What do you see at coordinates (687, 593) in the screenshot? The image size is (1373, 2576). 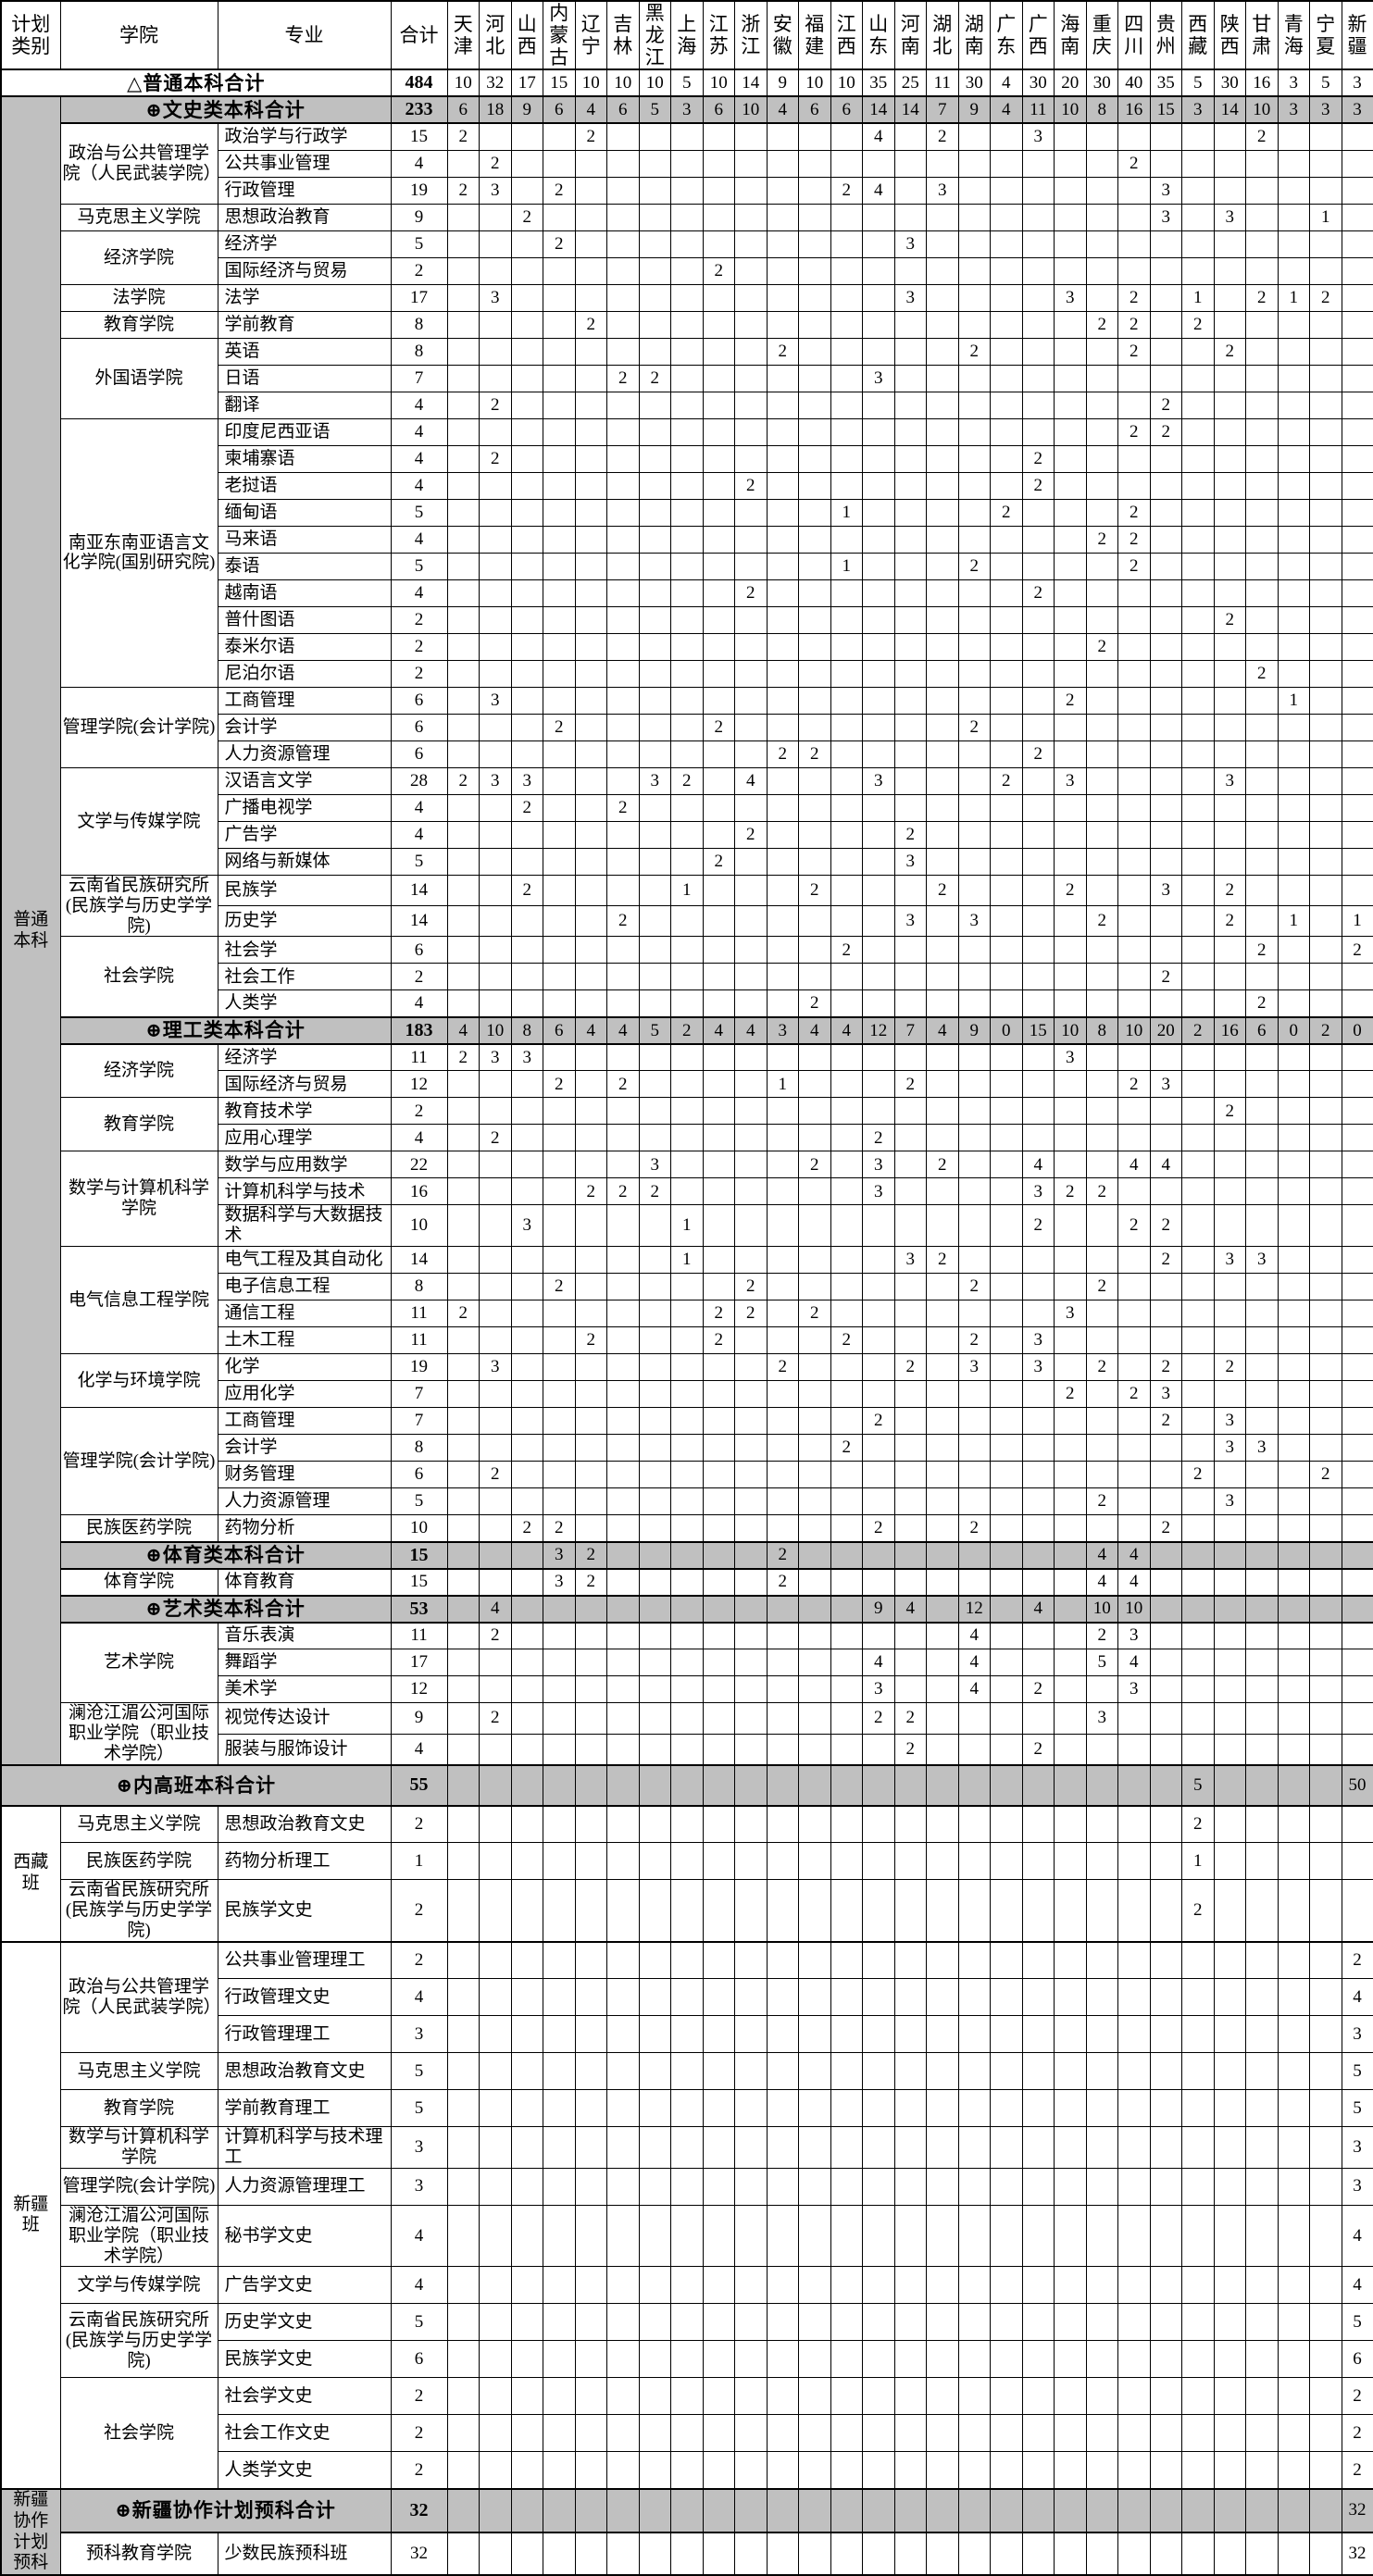 I see `major-row: 越南语 4 2 2` at bounding box center [687, 593].